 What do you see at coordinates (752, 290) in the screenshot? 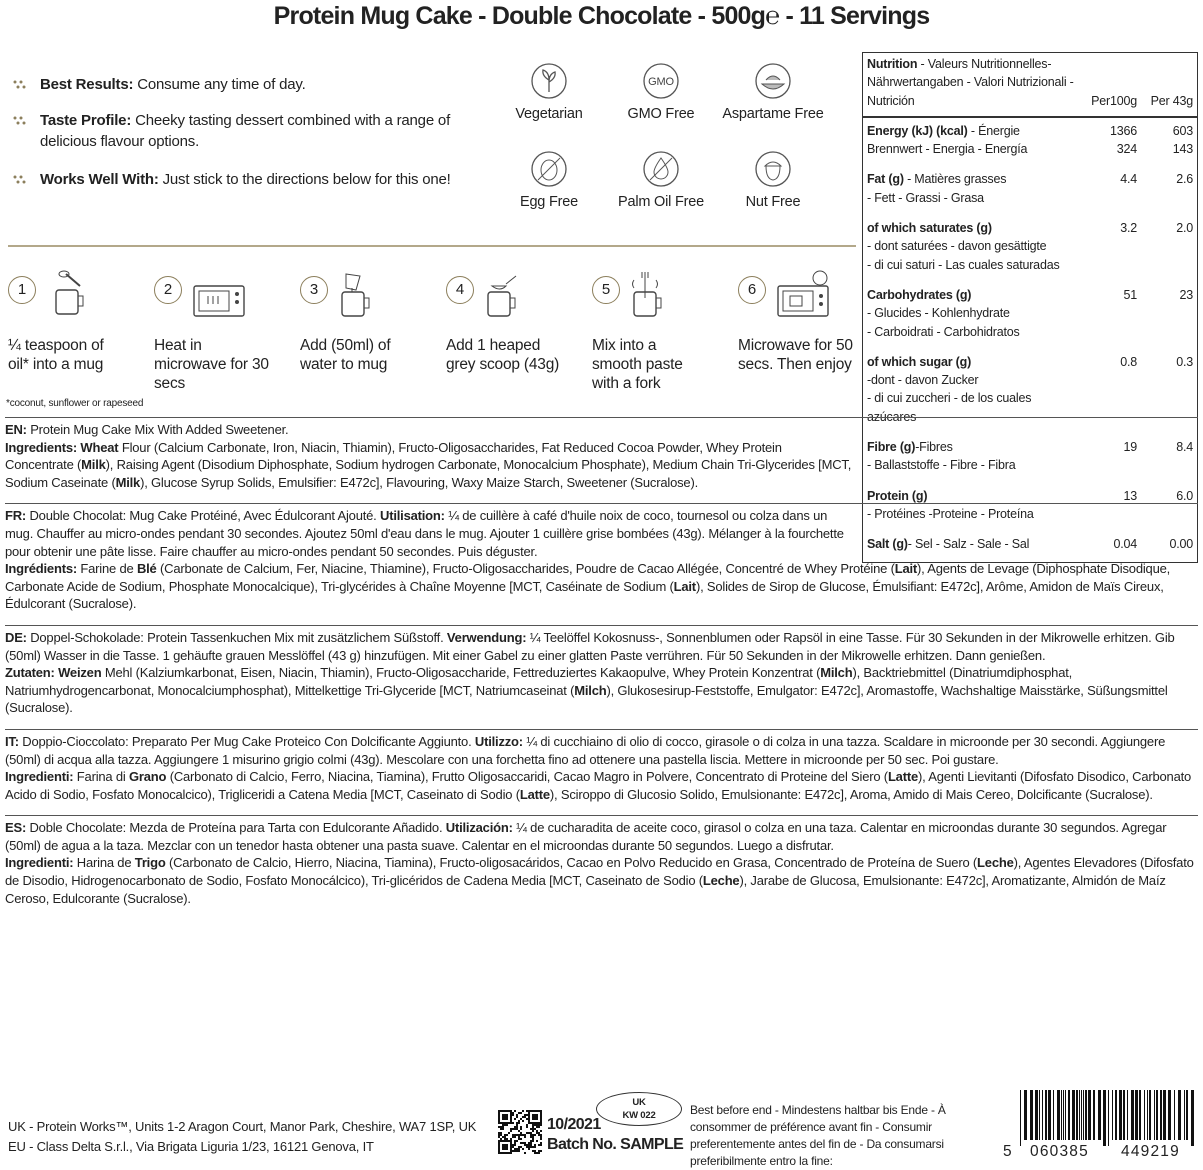
I see `step-number: 6` at bounding box center [752, 290].